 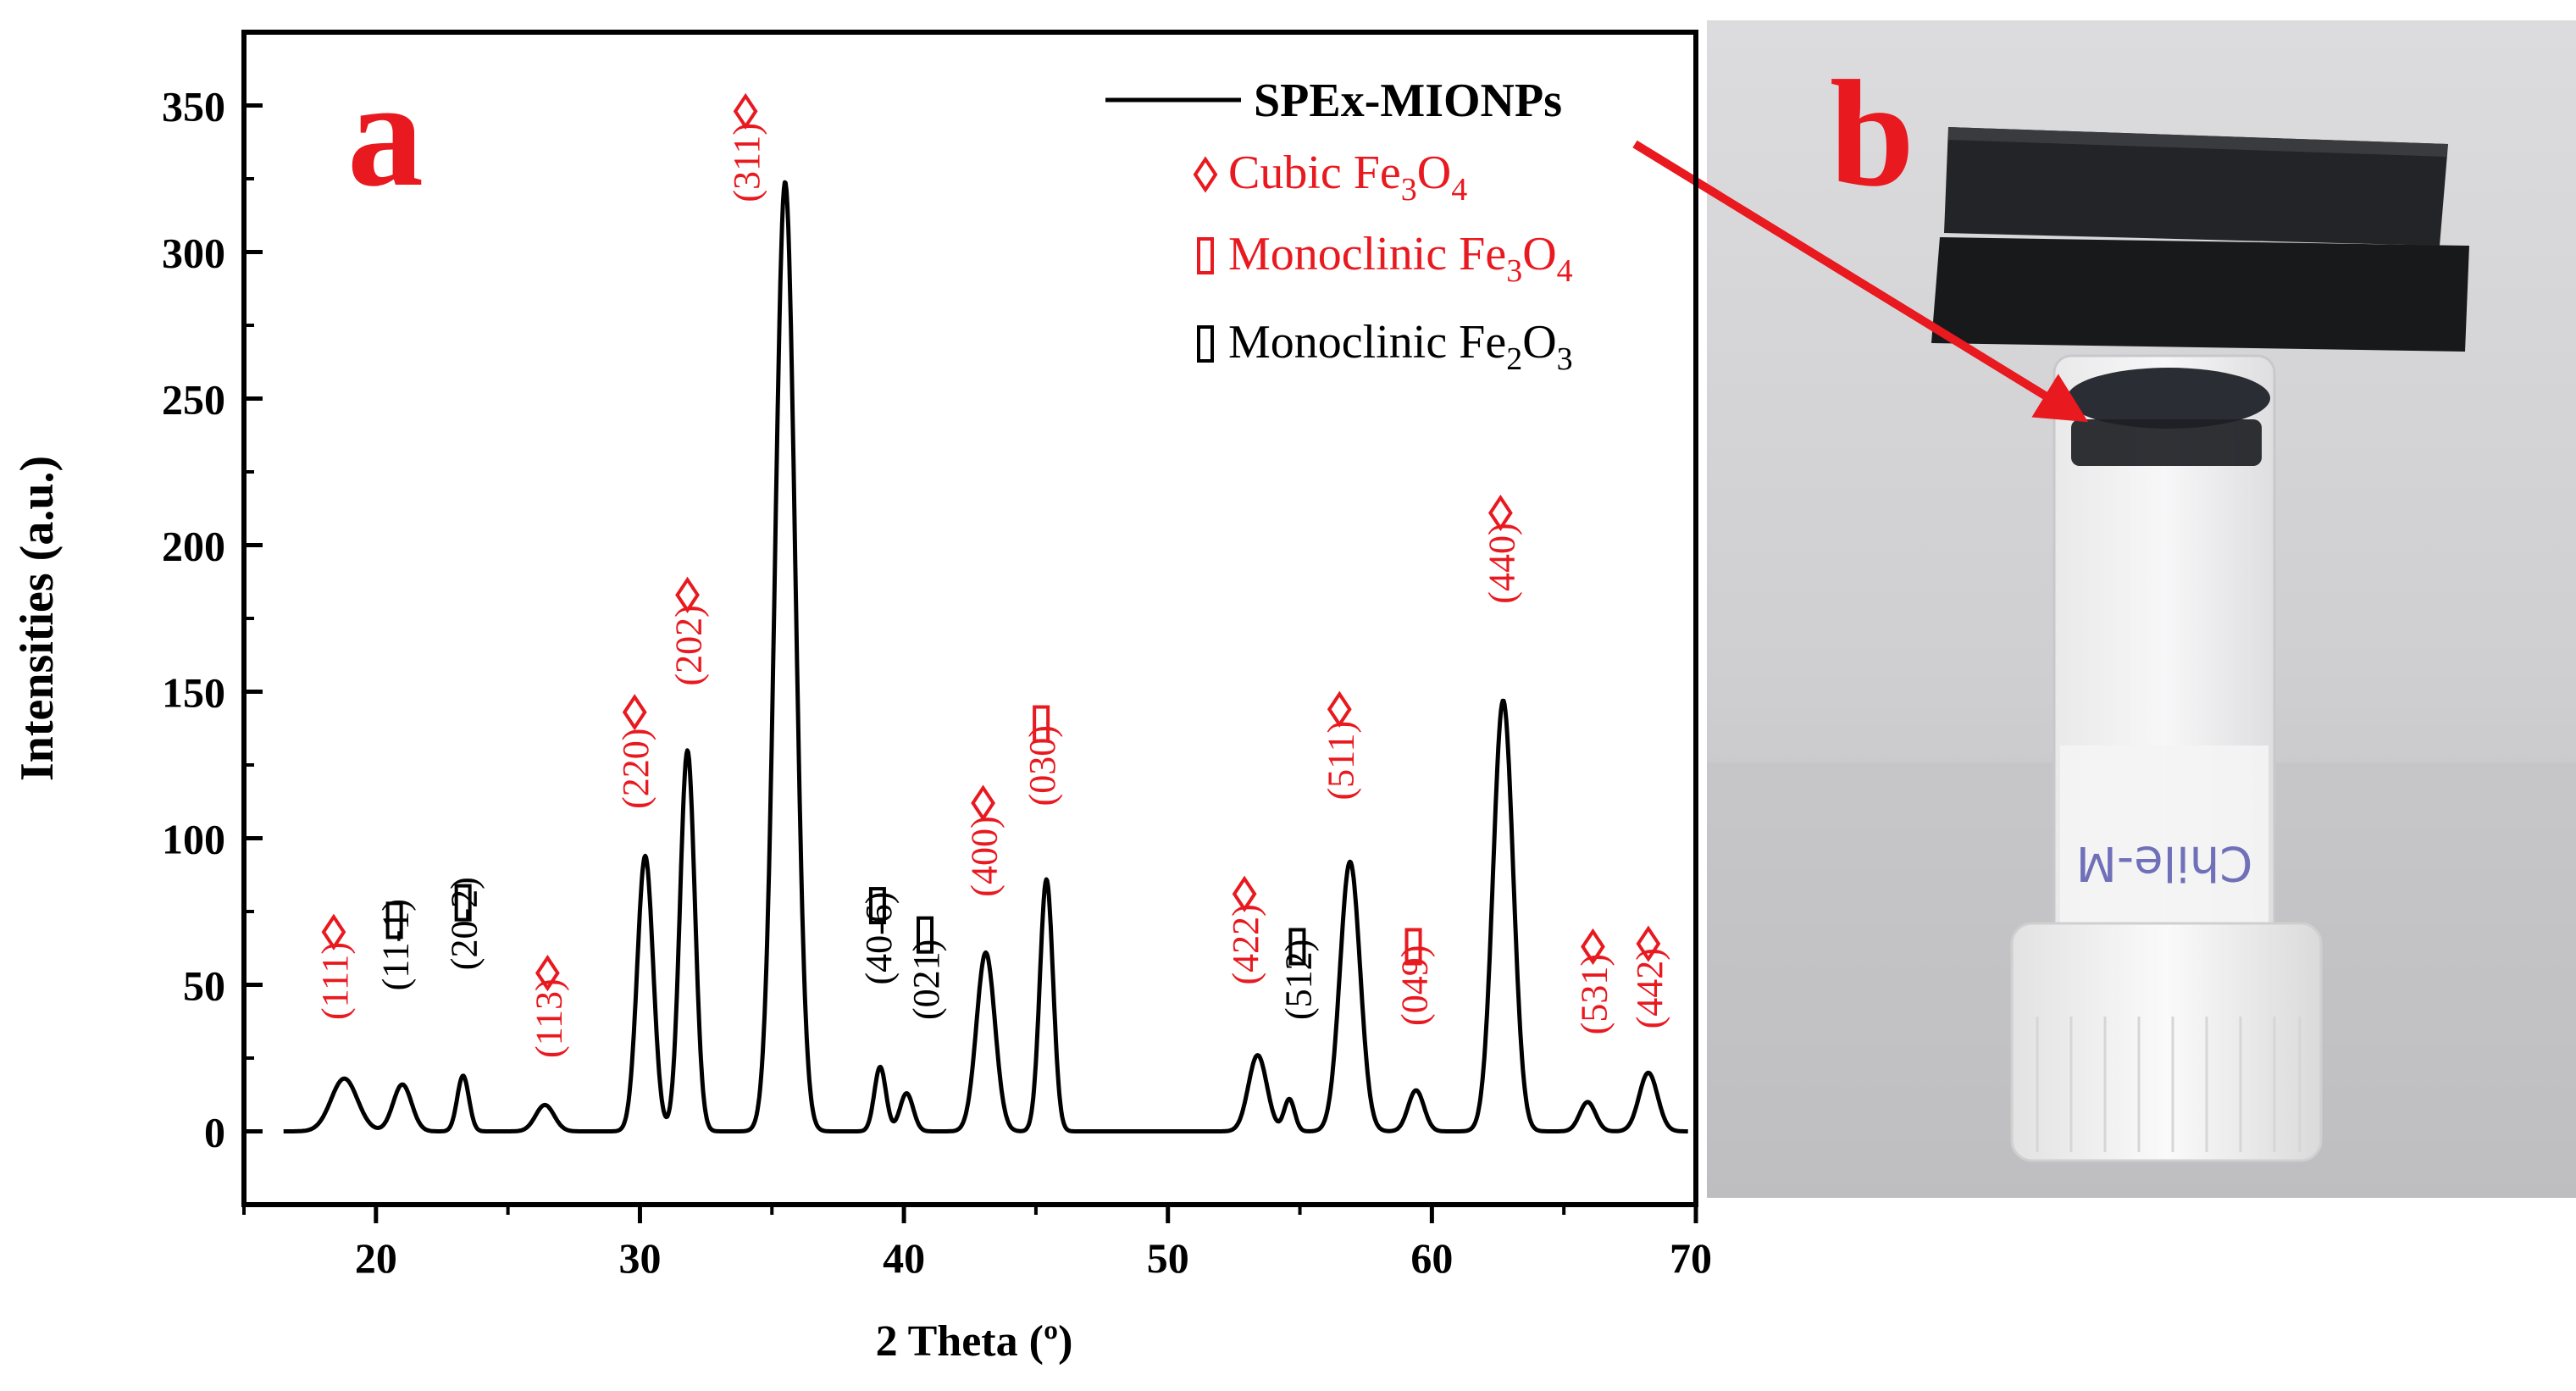 What do you see at coordinates (1042, 765) in the screenshot?
I see `peak-label: (030)` at bounding box center [1042, 765].